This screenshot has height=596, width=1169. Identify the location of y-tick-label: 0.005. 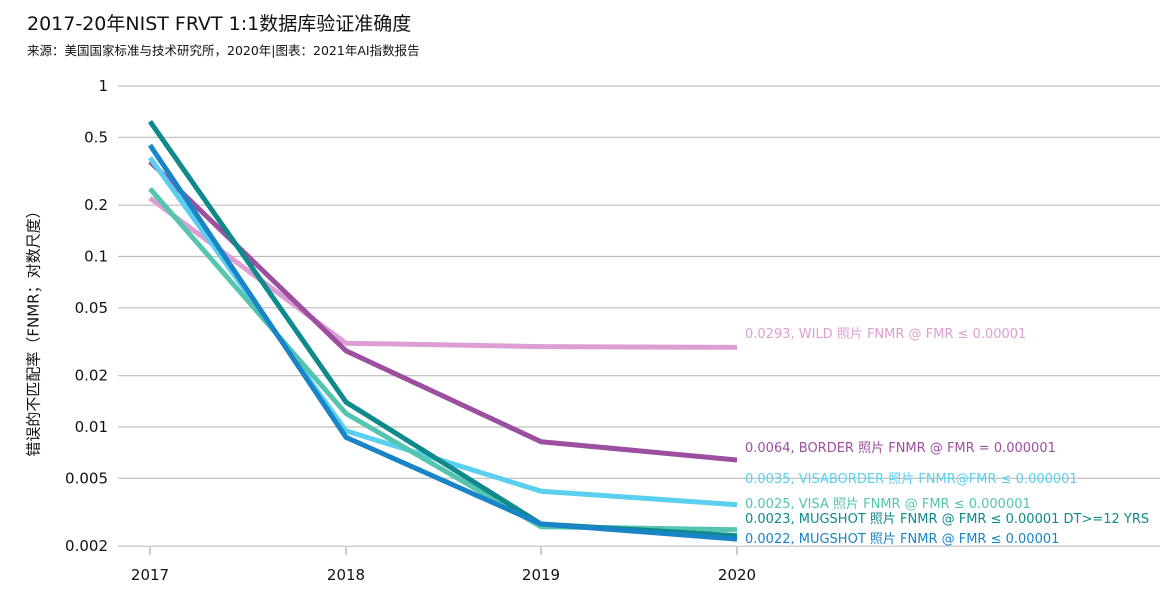
(86, 478).